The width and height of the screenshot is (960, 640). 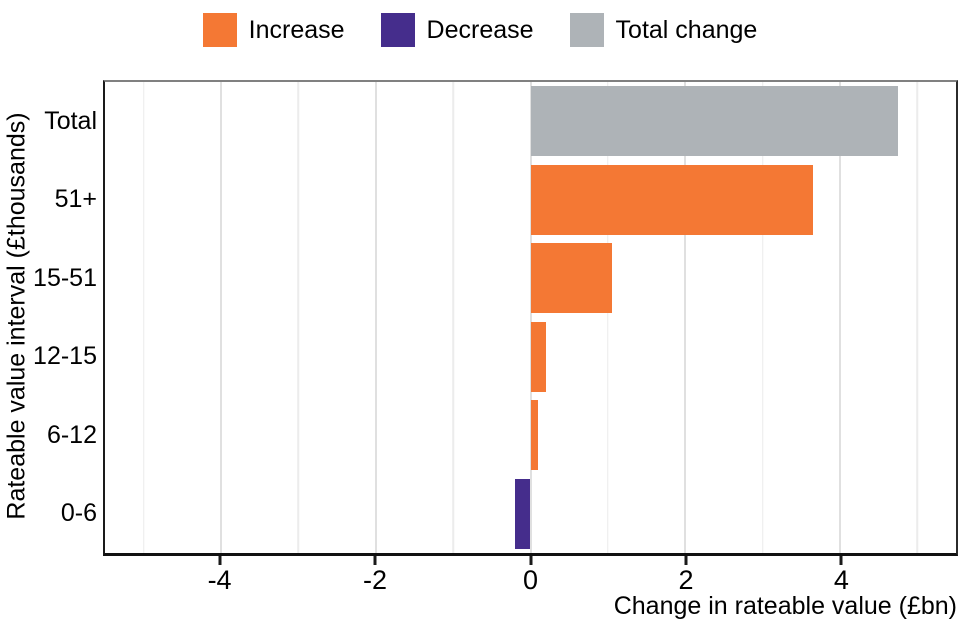 What do you see at coordinates (296, 29) in the screenshot?
I see `legend-label: Increase` at bounding box center [296, 29].